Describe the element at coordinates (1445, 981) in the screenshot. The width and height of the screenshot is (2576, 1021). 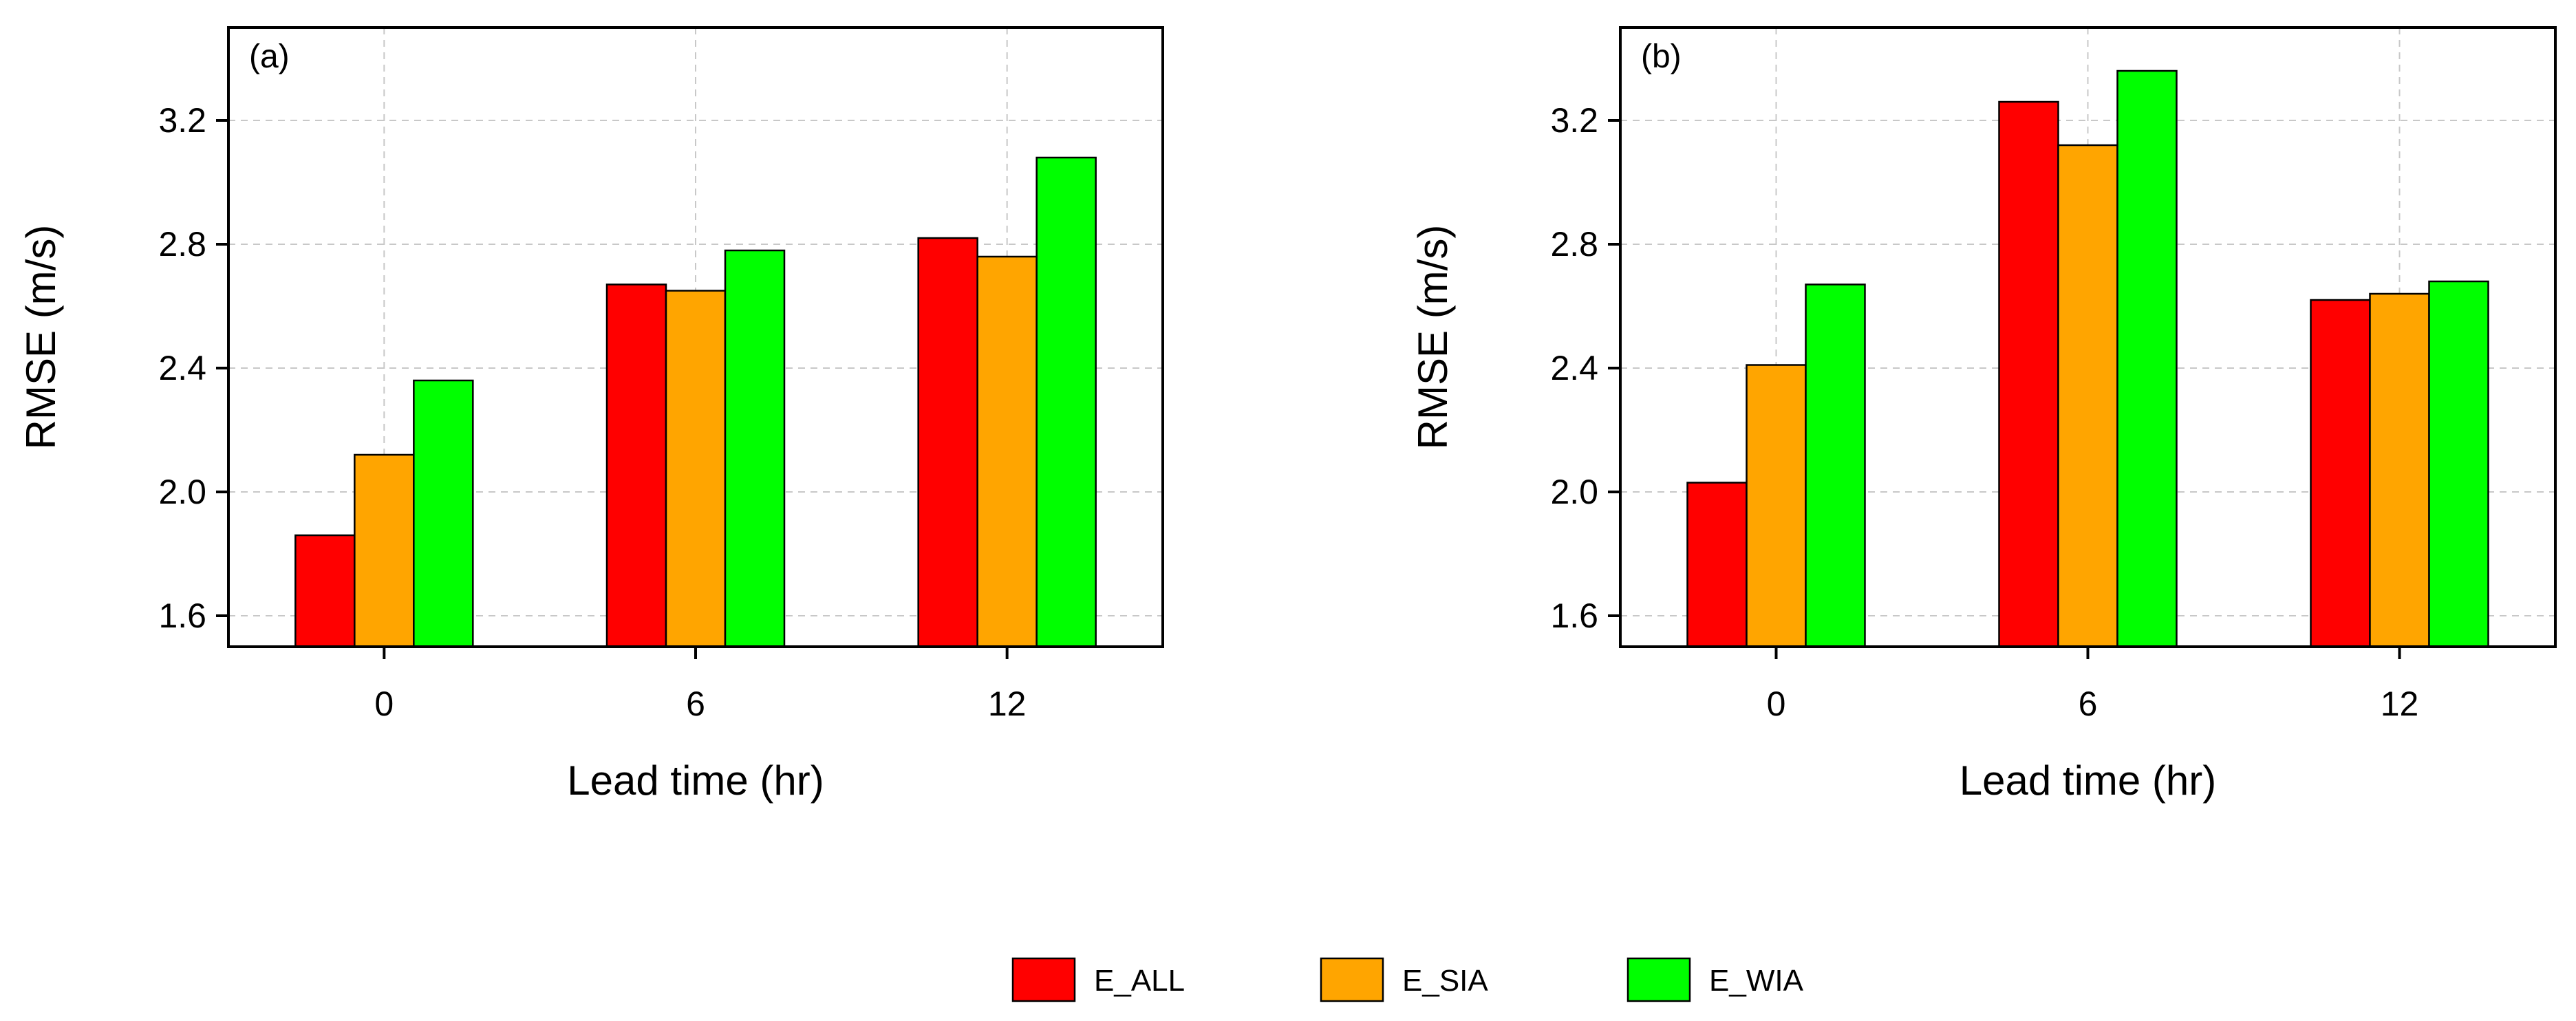
I see `legend-label: E_SIA` at that location.